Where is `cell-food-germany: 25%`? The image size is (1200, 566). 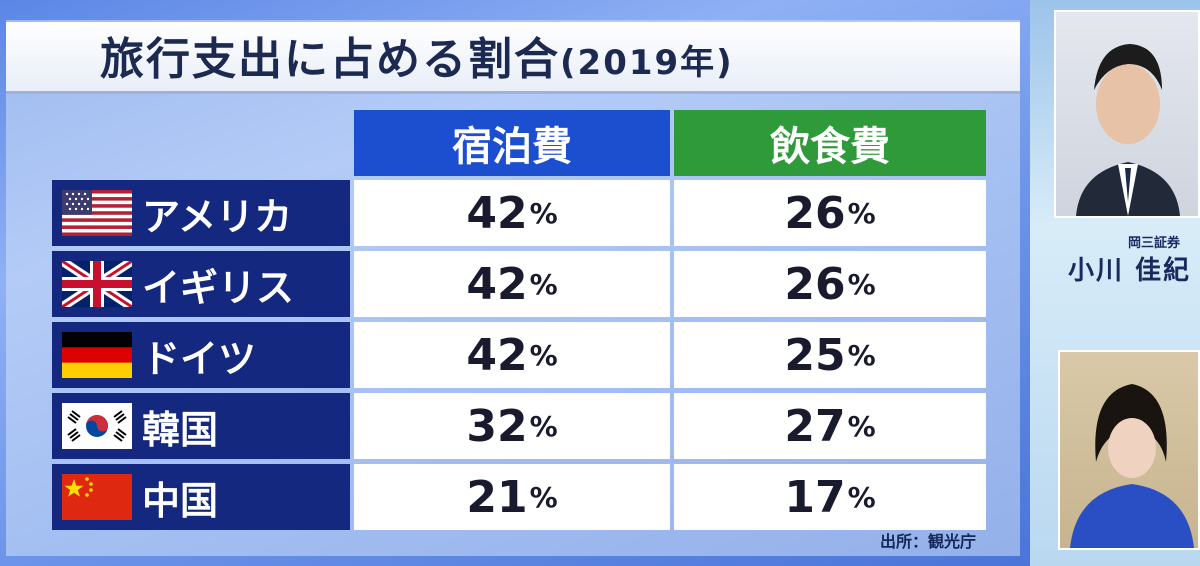
cell-food-germany: 25% is located at coordinates (830, 355).